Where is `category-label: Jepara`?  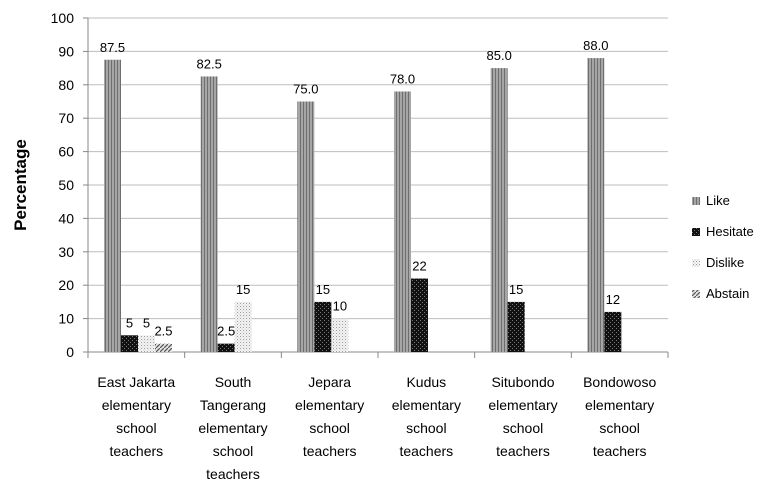
category-label: Jepara is located at coordinates (329, 382).